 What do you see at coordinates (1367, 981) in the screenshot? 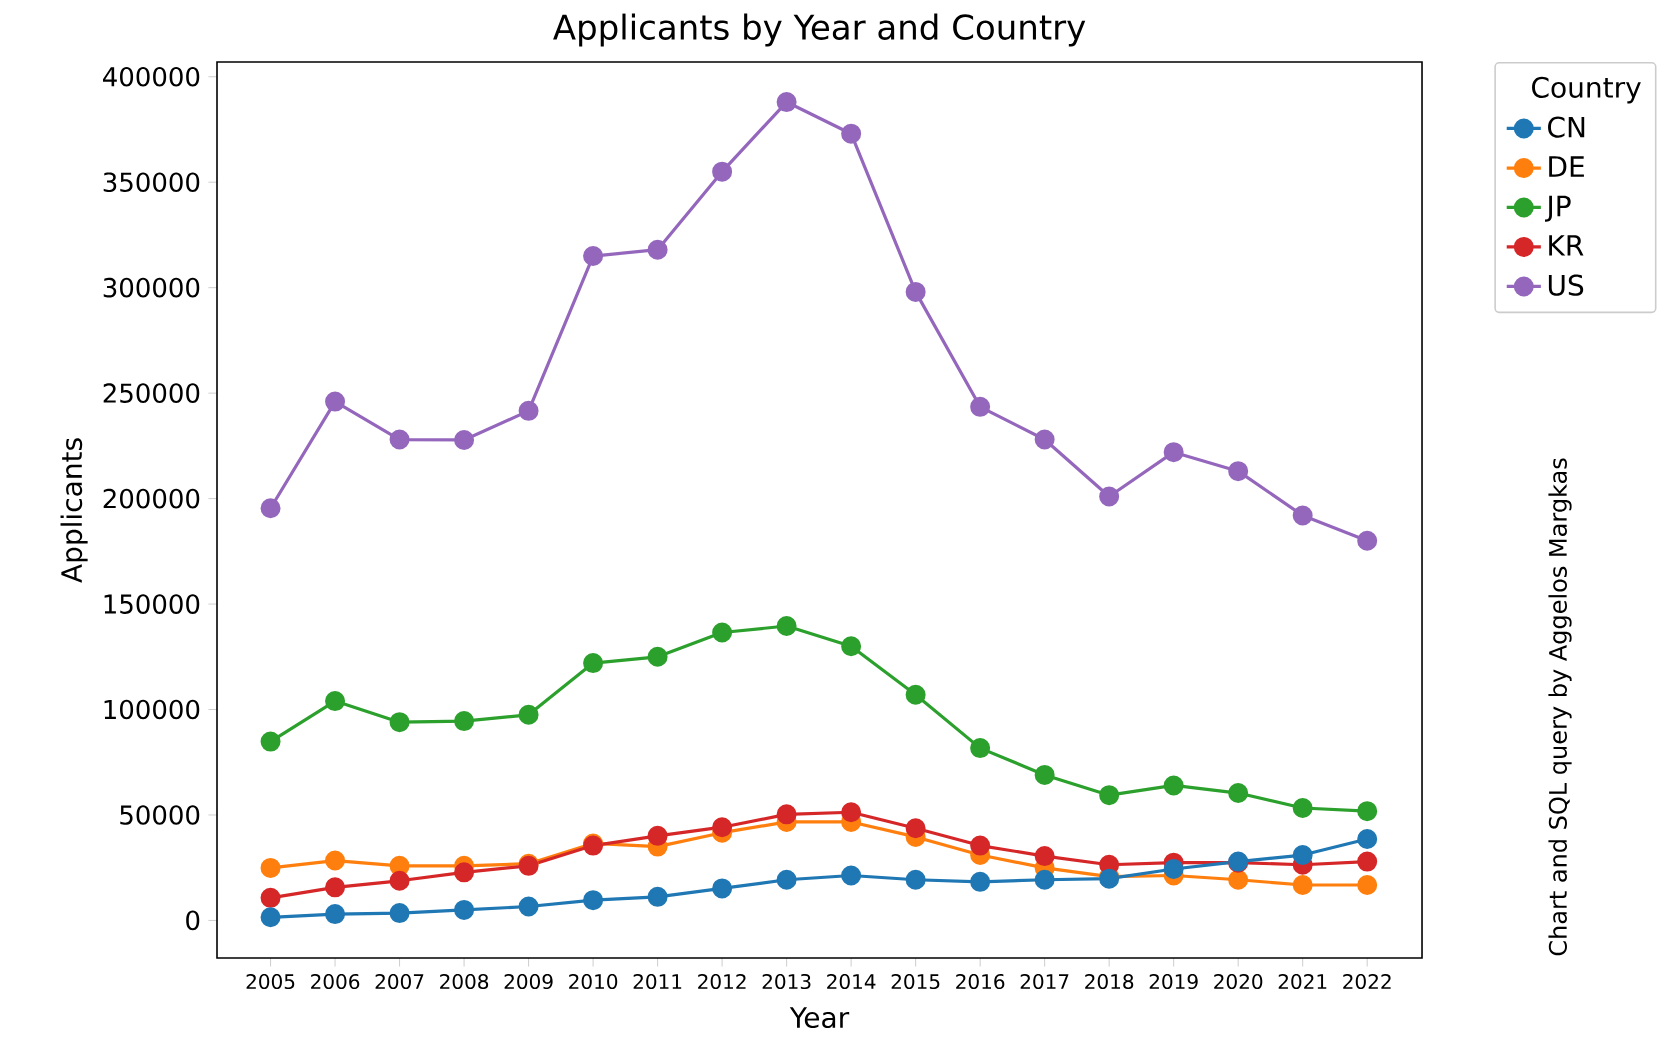
I see `x-tick-label: 2022` at bounding box center [1367, 981].